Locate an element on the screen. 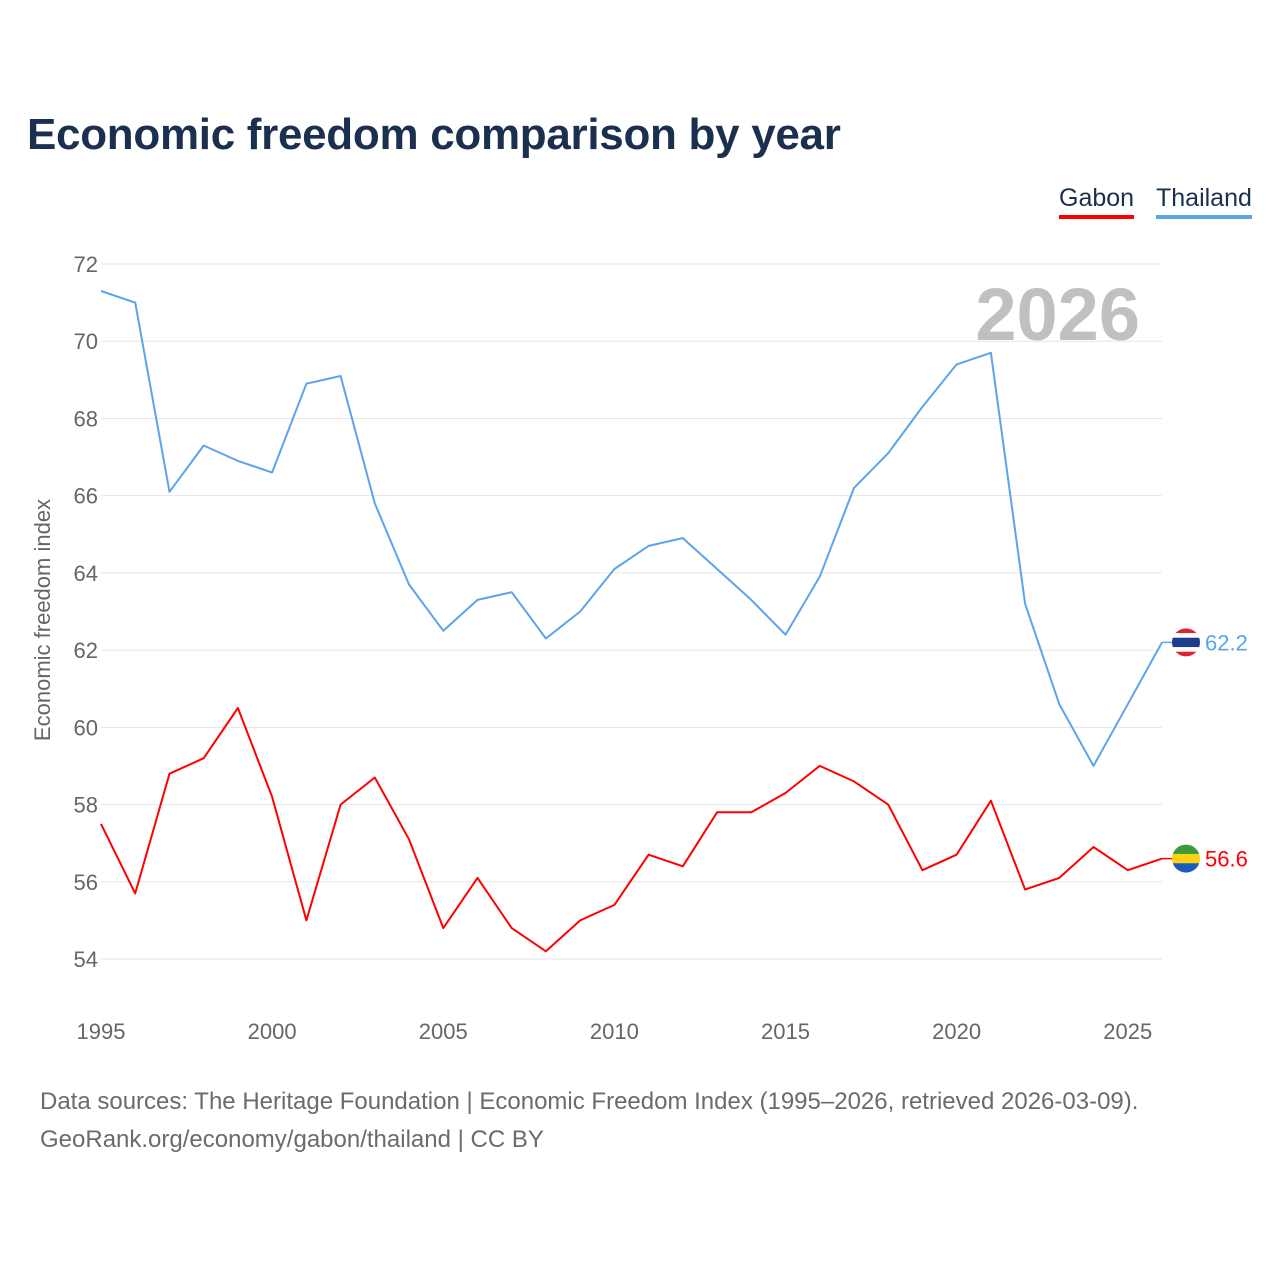 This screenshot has width=1280, height=1280. y-tick-label: 62 is located at coordinates (86, 650).